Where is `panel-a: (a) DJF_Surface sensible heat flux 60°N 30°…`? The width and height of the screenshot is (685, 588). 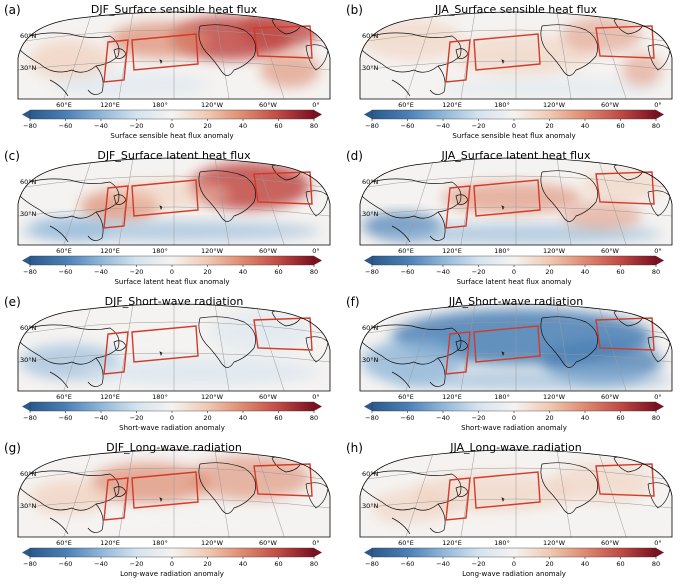
panel-a: (a) DJF_Surface sensible heat flux 60°N 30°… is located at coordinates (167, 71).